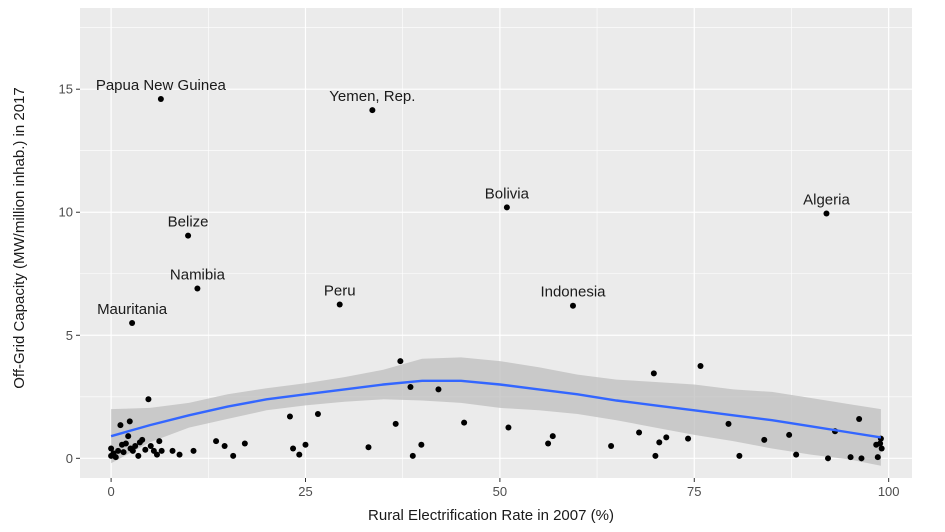  Describe the element at coordinates (132, 309) in the screenshot. I see `point-label: Mauritania` at that location.